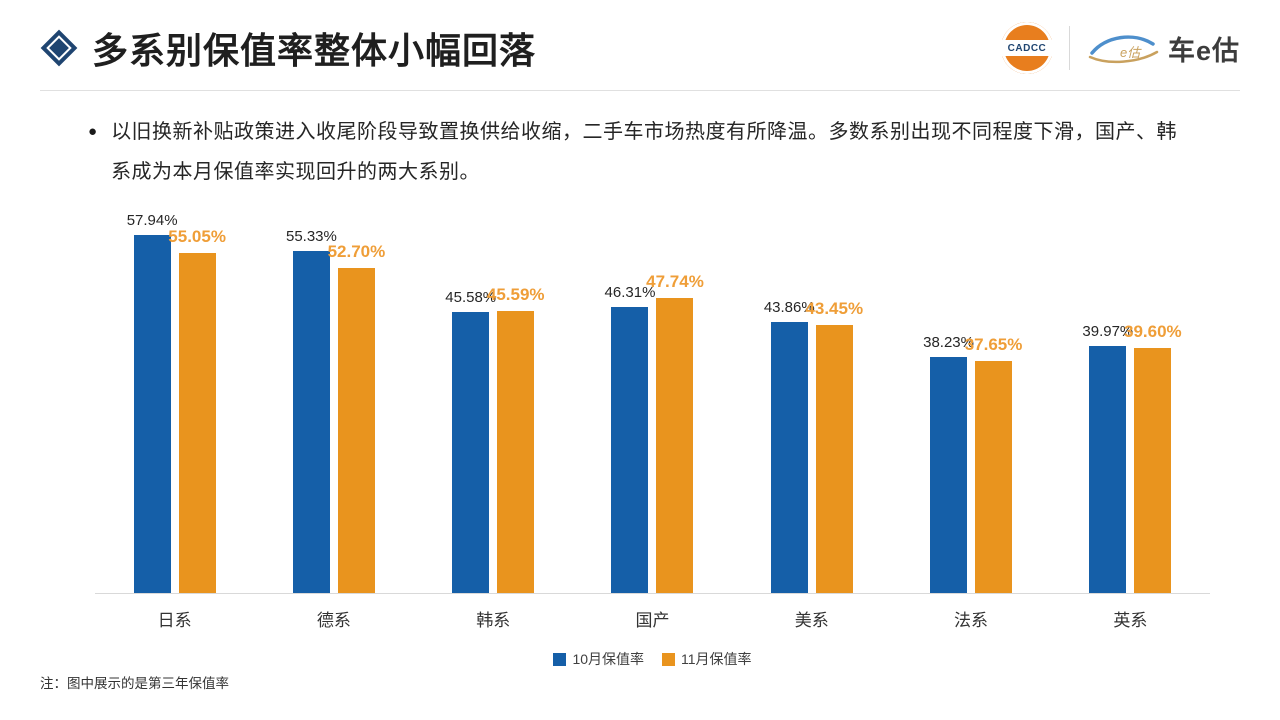  What do you see at coordinates (948, 463) in the screenshot?
I see `bar-series-0: 38.23%` at bounding box center [948, 463].